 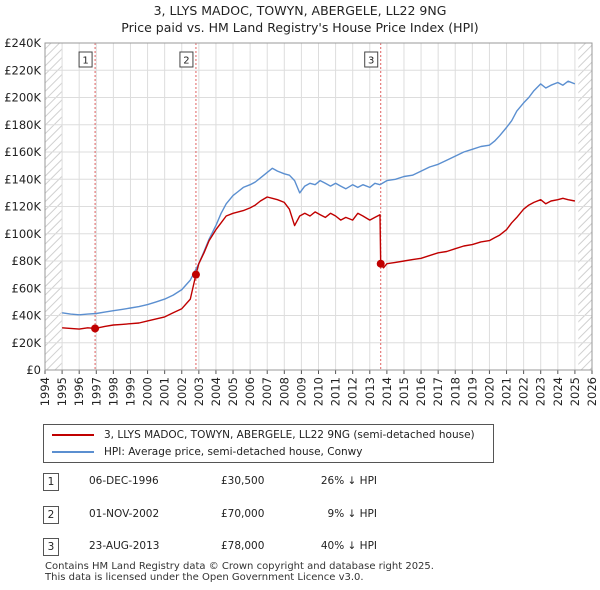 I want to click on y-tick-label: £200K, so click(x=22, y=98).